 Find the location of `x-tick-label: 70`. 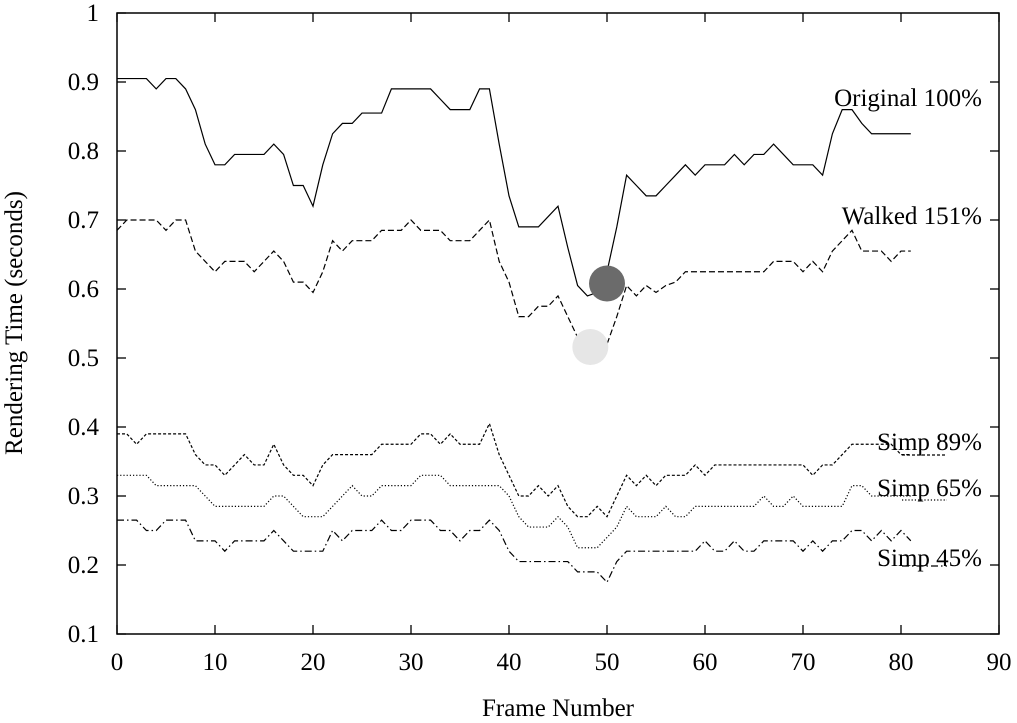

x-tick-label: 70 is located at coordinates (803, 662).